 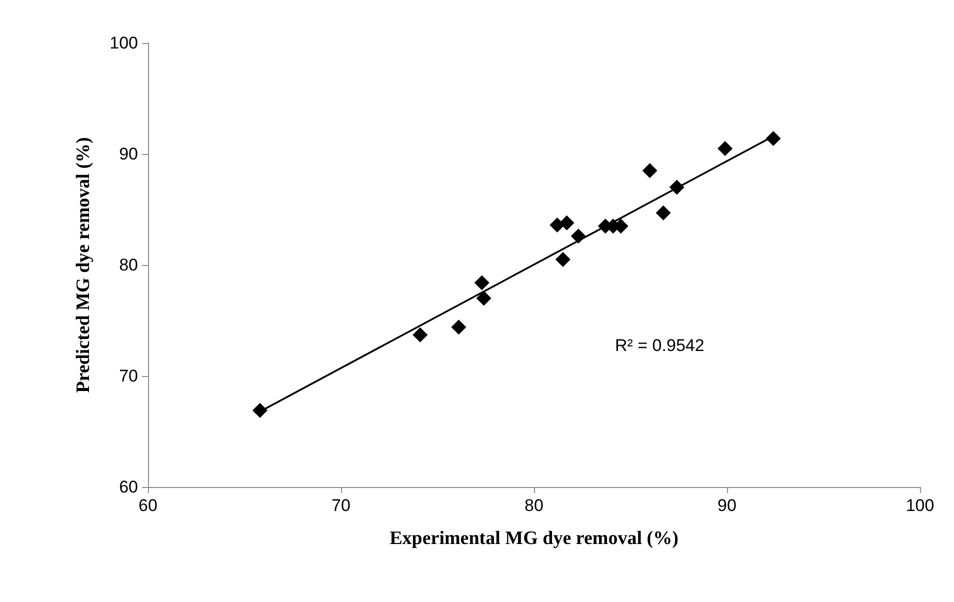 I want to click on y-tick-label: 60, so click(x=128, y=487).